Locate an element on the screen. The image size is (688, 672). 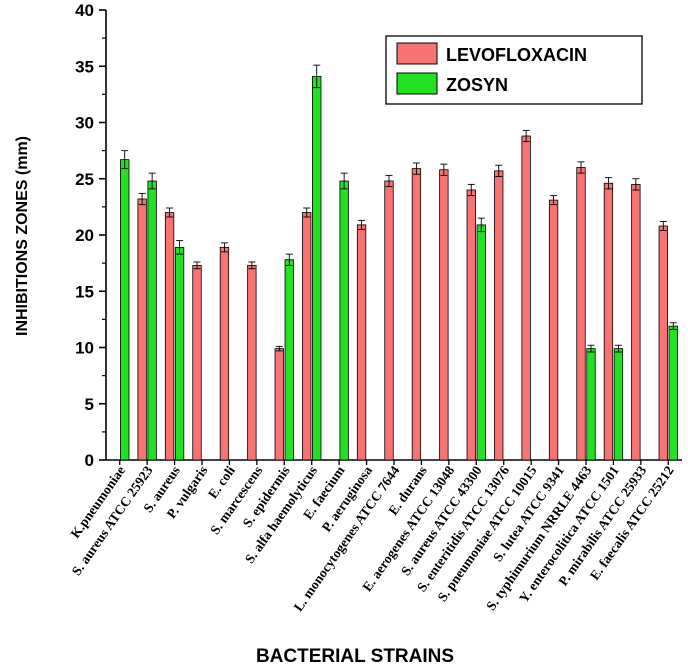
legend: LEVOFLOXACIN ZOSYN is located at coordinates (514, 70).